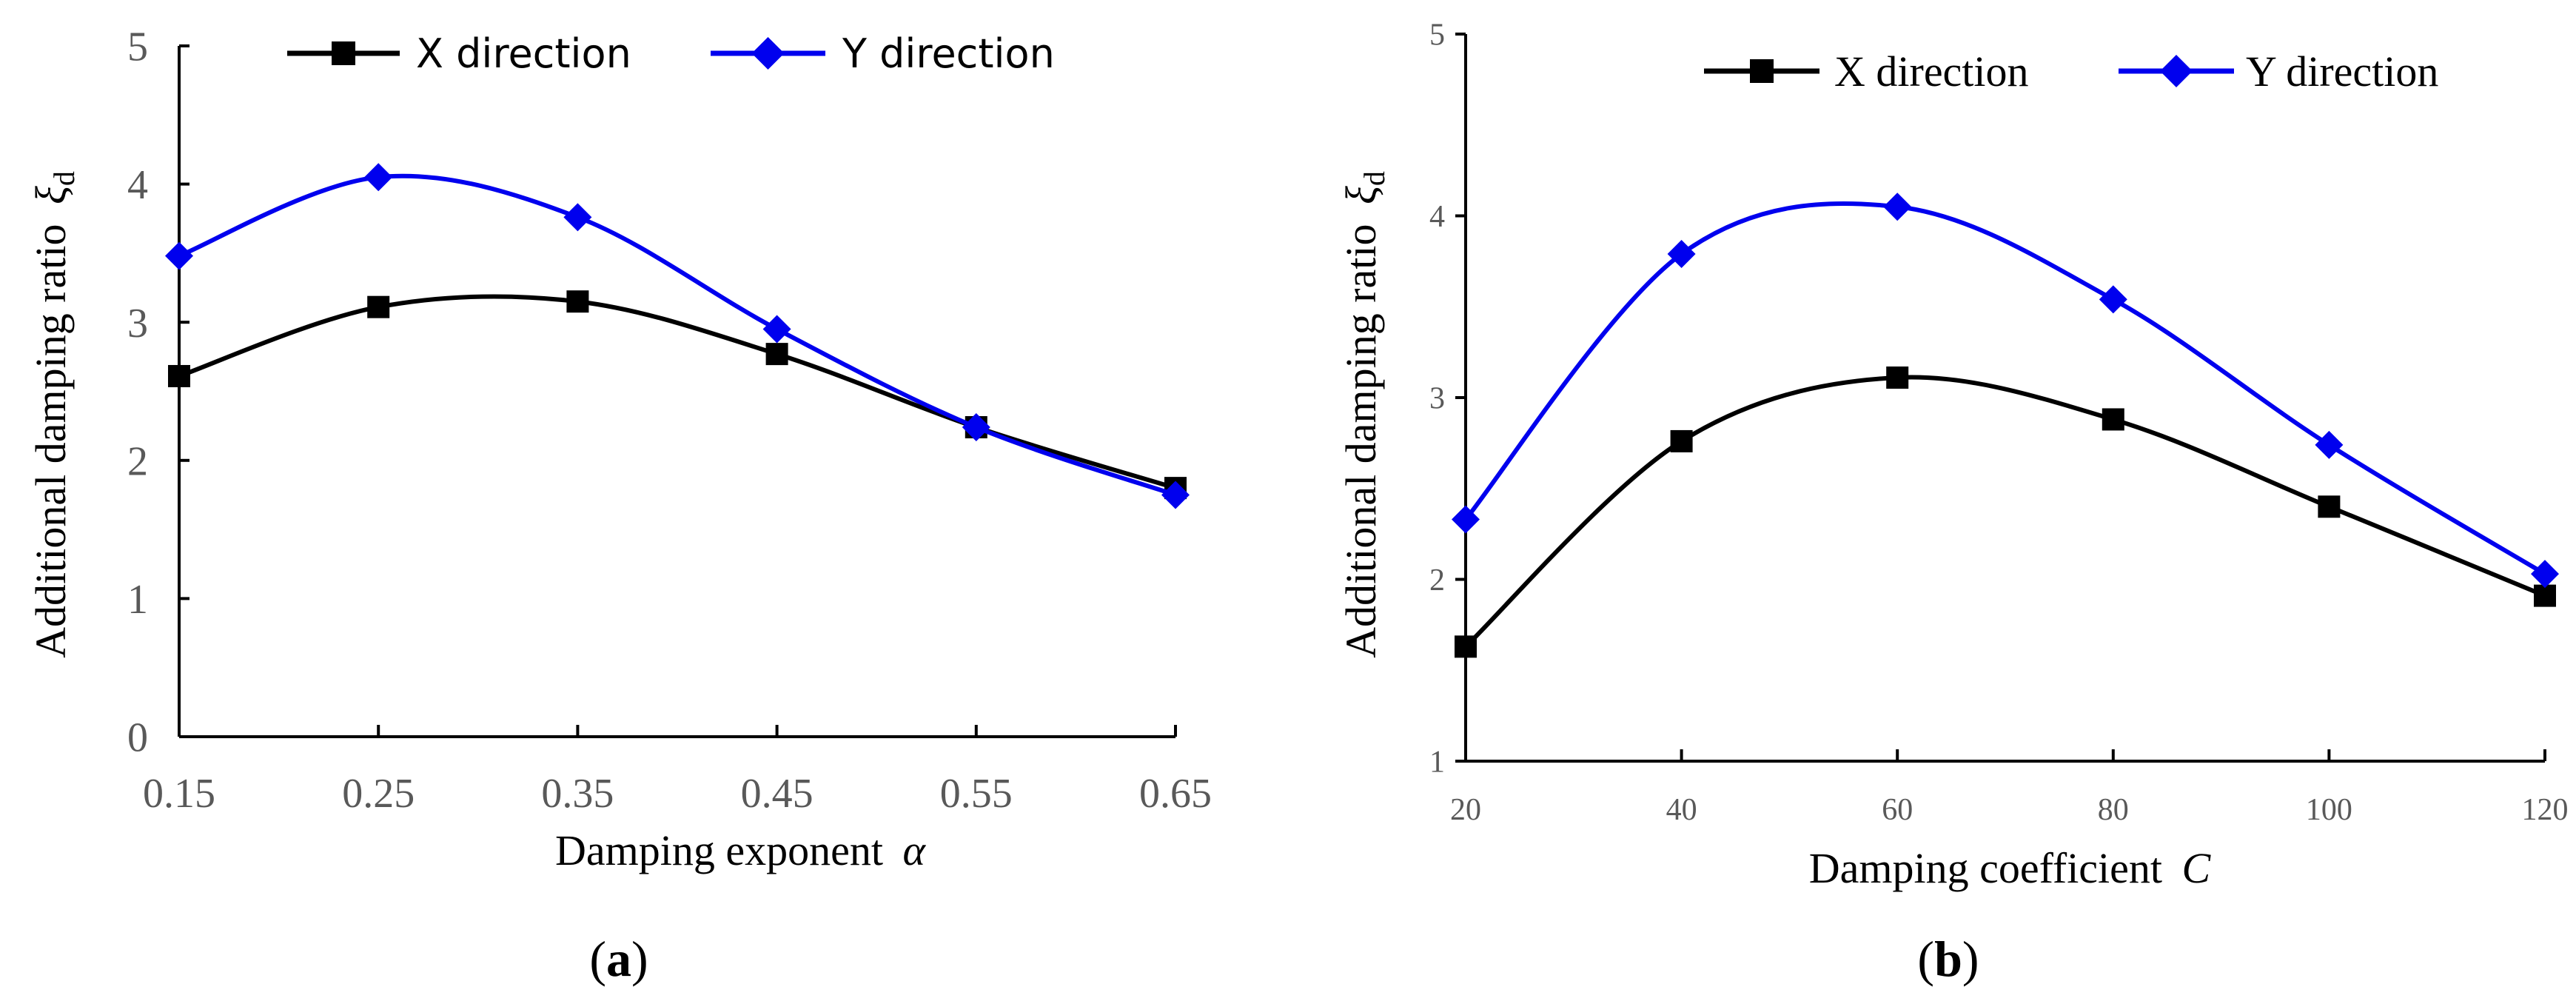 This screenshot has height=1004, width=2576. I want to click on panel-label-b: (b), so click(1948, 959).